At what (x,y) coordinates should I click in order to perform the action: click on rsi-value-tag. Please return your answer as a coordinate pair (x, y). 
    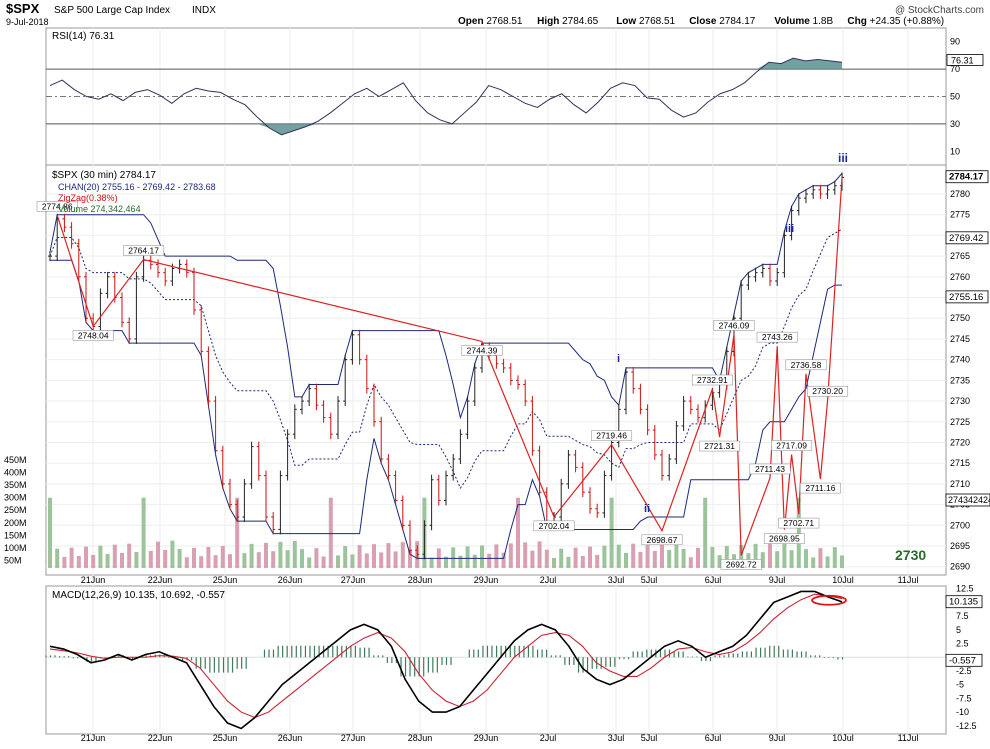
    Looking at the image, I should click on (965, 60).